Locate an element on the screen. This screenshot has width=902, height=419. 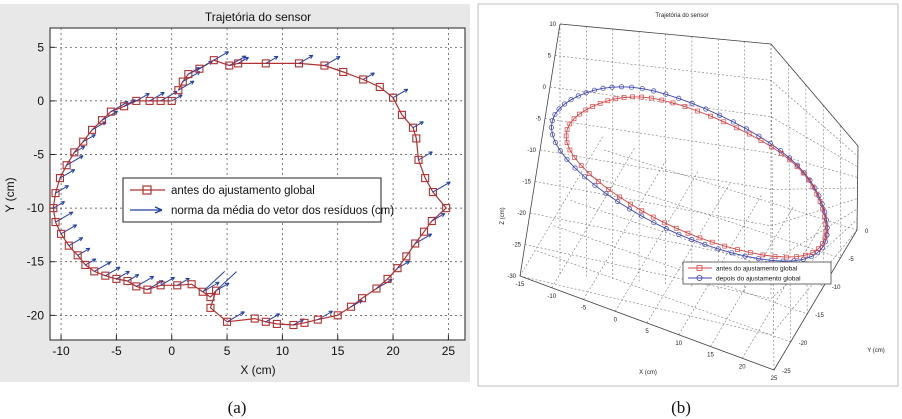
y-tick-label: -5 is located at coordinates (851, 260).